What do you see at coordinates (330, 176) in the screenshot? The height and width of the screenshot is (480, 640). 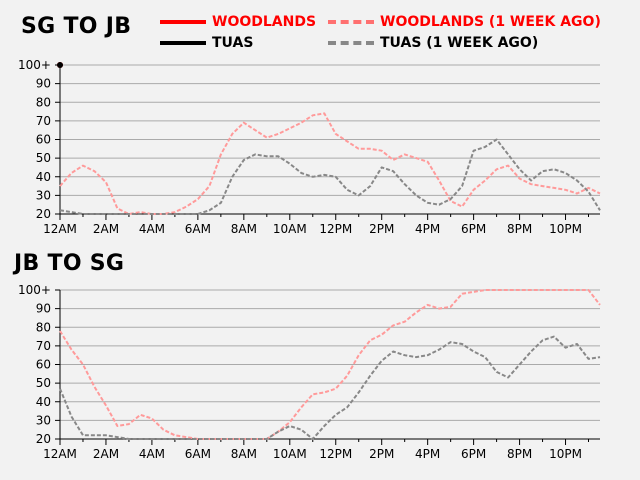 I see `series-tuas-1-week-ago-line` at bounding box center [330, 176].